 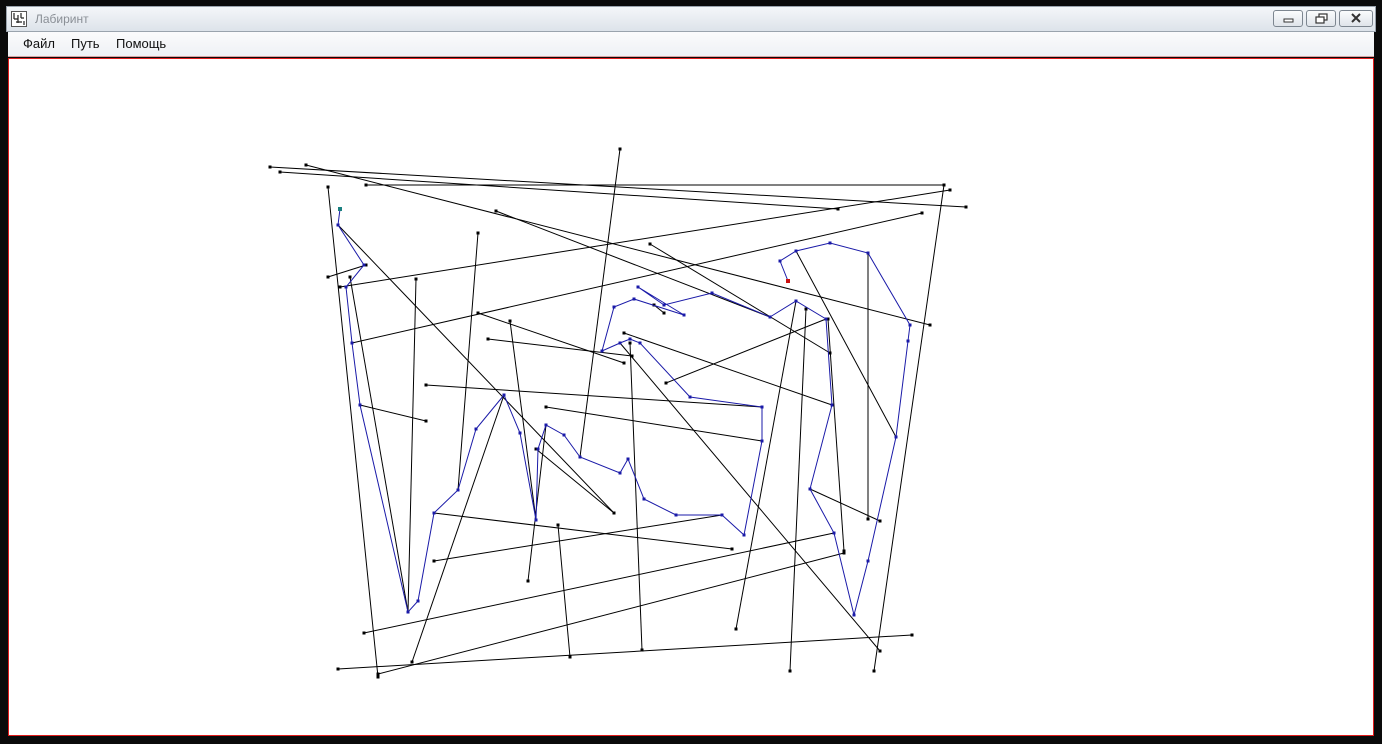 I want to click on minimize-button, so click(x=1288, y=18).